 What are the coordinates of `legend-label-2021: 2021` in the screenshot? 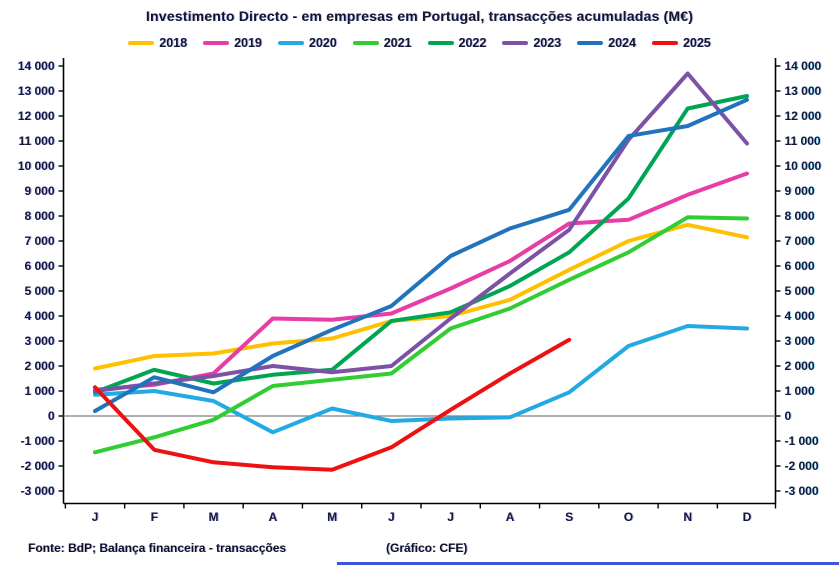 It's located at (397, 43).